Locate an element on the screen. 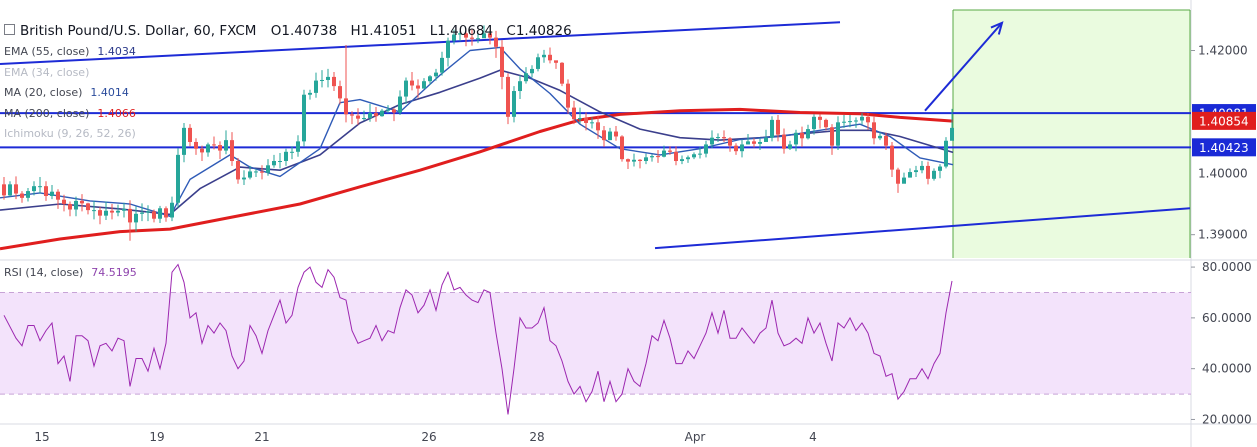  projection-arrow is located at coordinates (963, 67).